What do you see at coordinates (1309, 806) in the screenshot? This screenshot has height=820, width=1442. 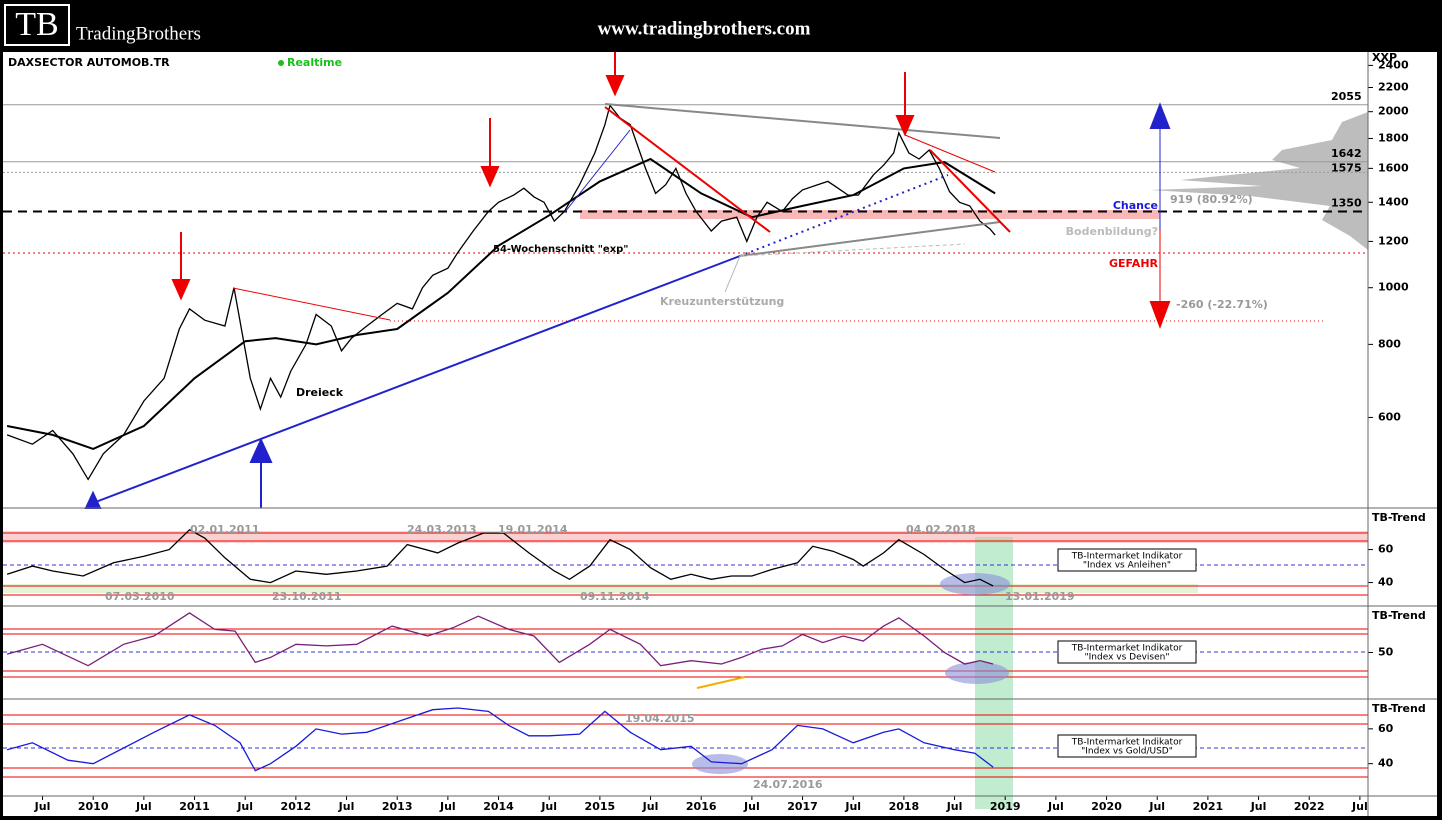 I see `x-tick-label: 2022` at bounding box center [1309, 806].